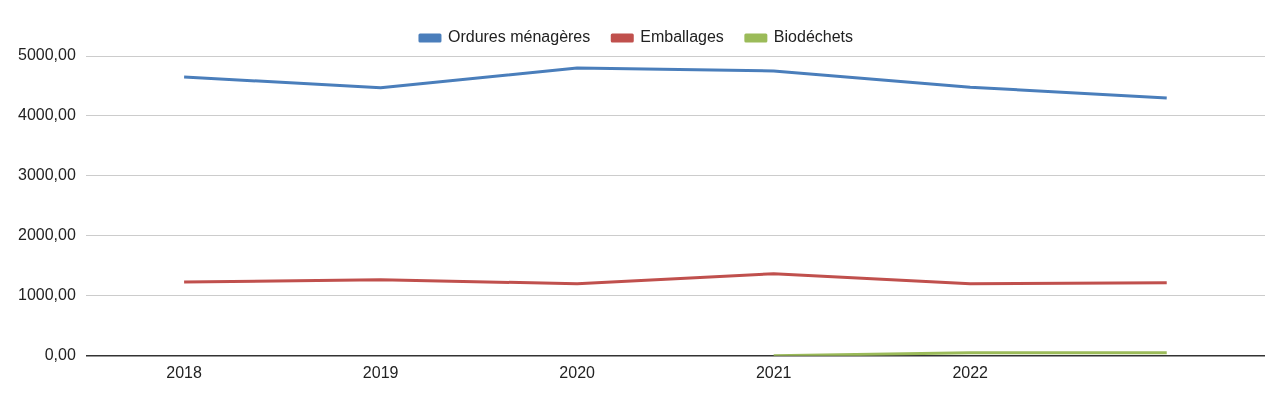 This screenshot has height=405, width=1279. I want to click on y-tick-label: 1000,00, so click(46, 295).